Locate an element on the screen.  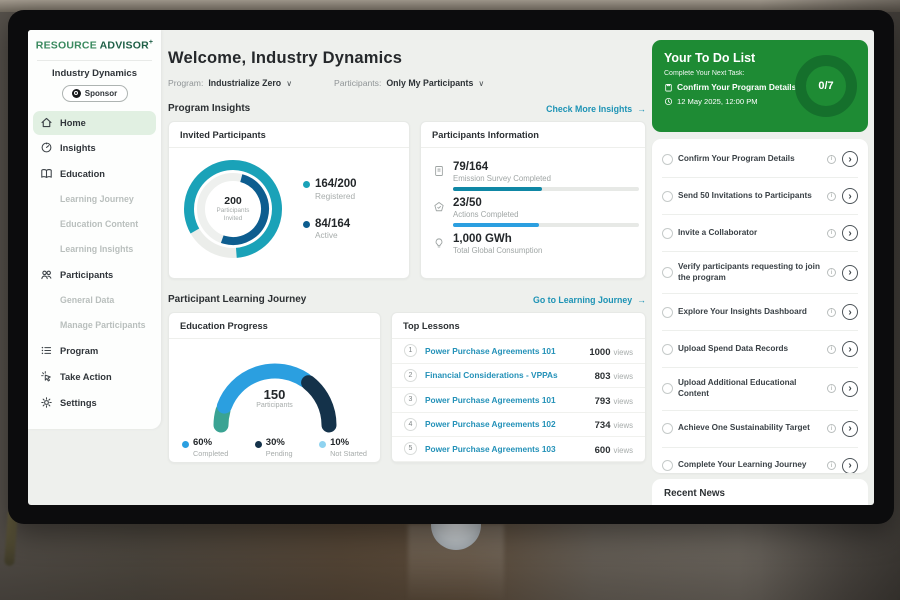
lesson-rank: 4 is located at coordinates (410, 424).